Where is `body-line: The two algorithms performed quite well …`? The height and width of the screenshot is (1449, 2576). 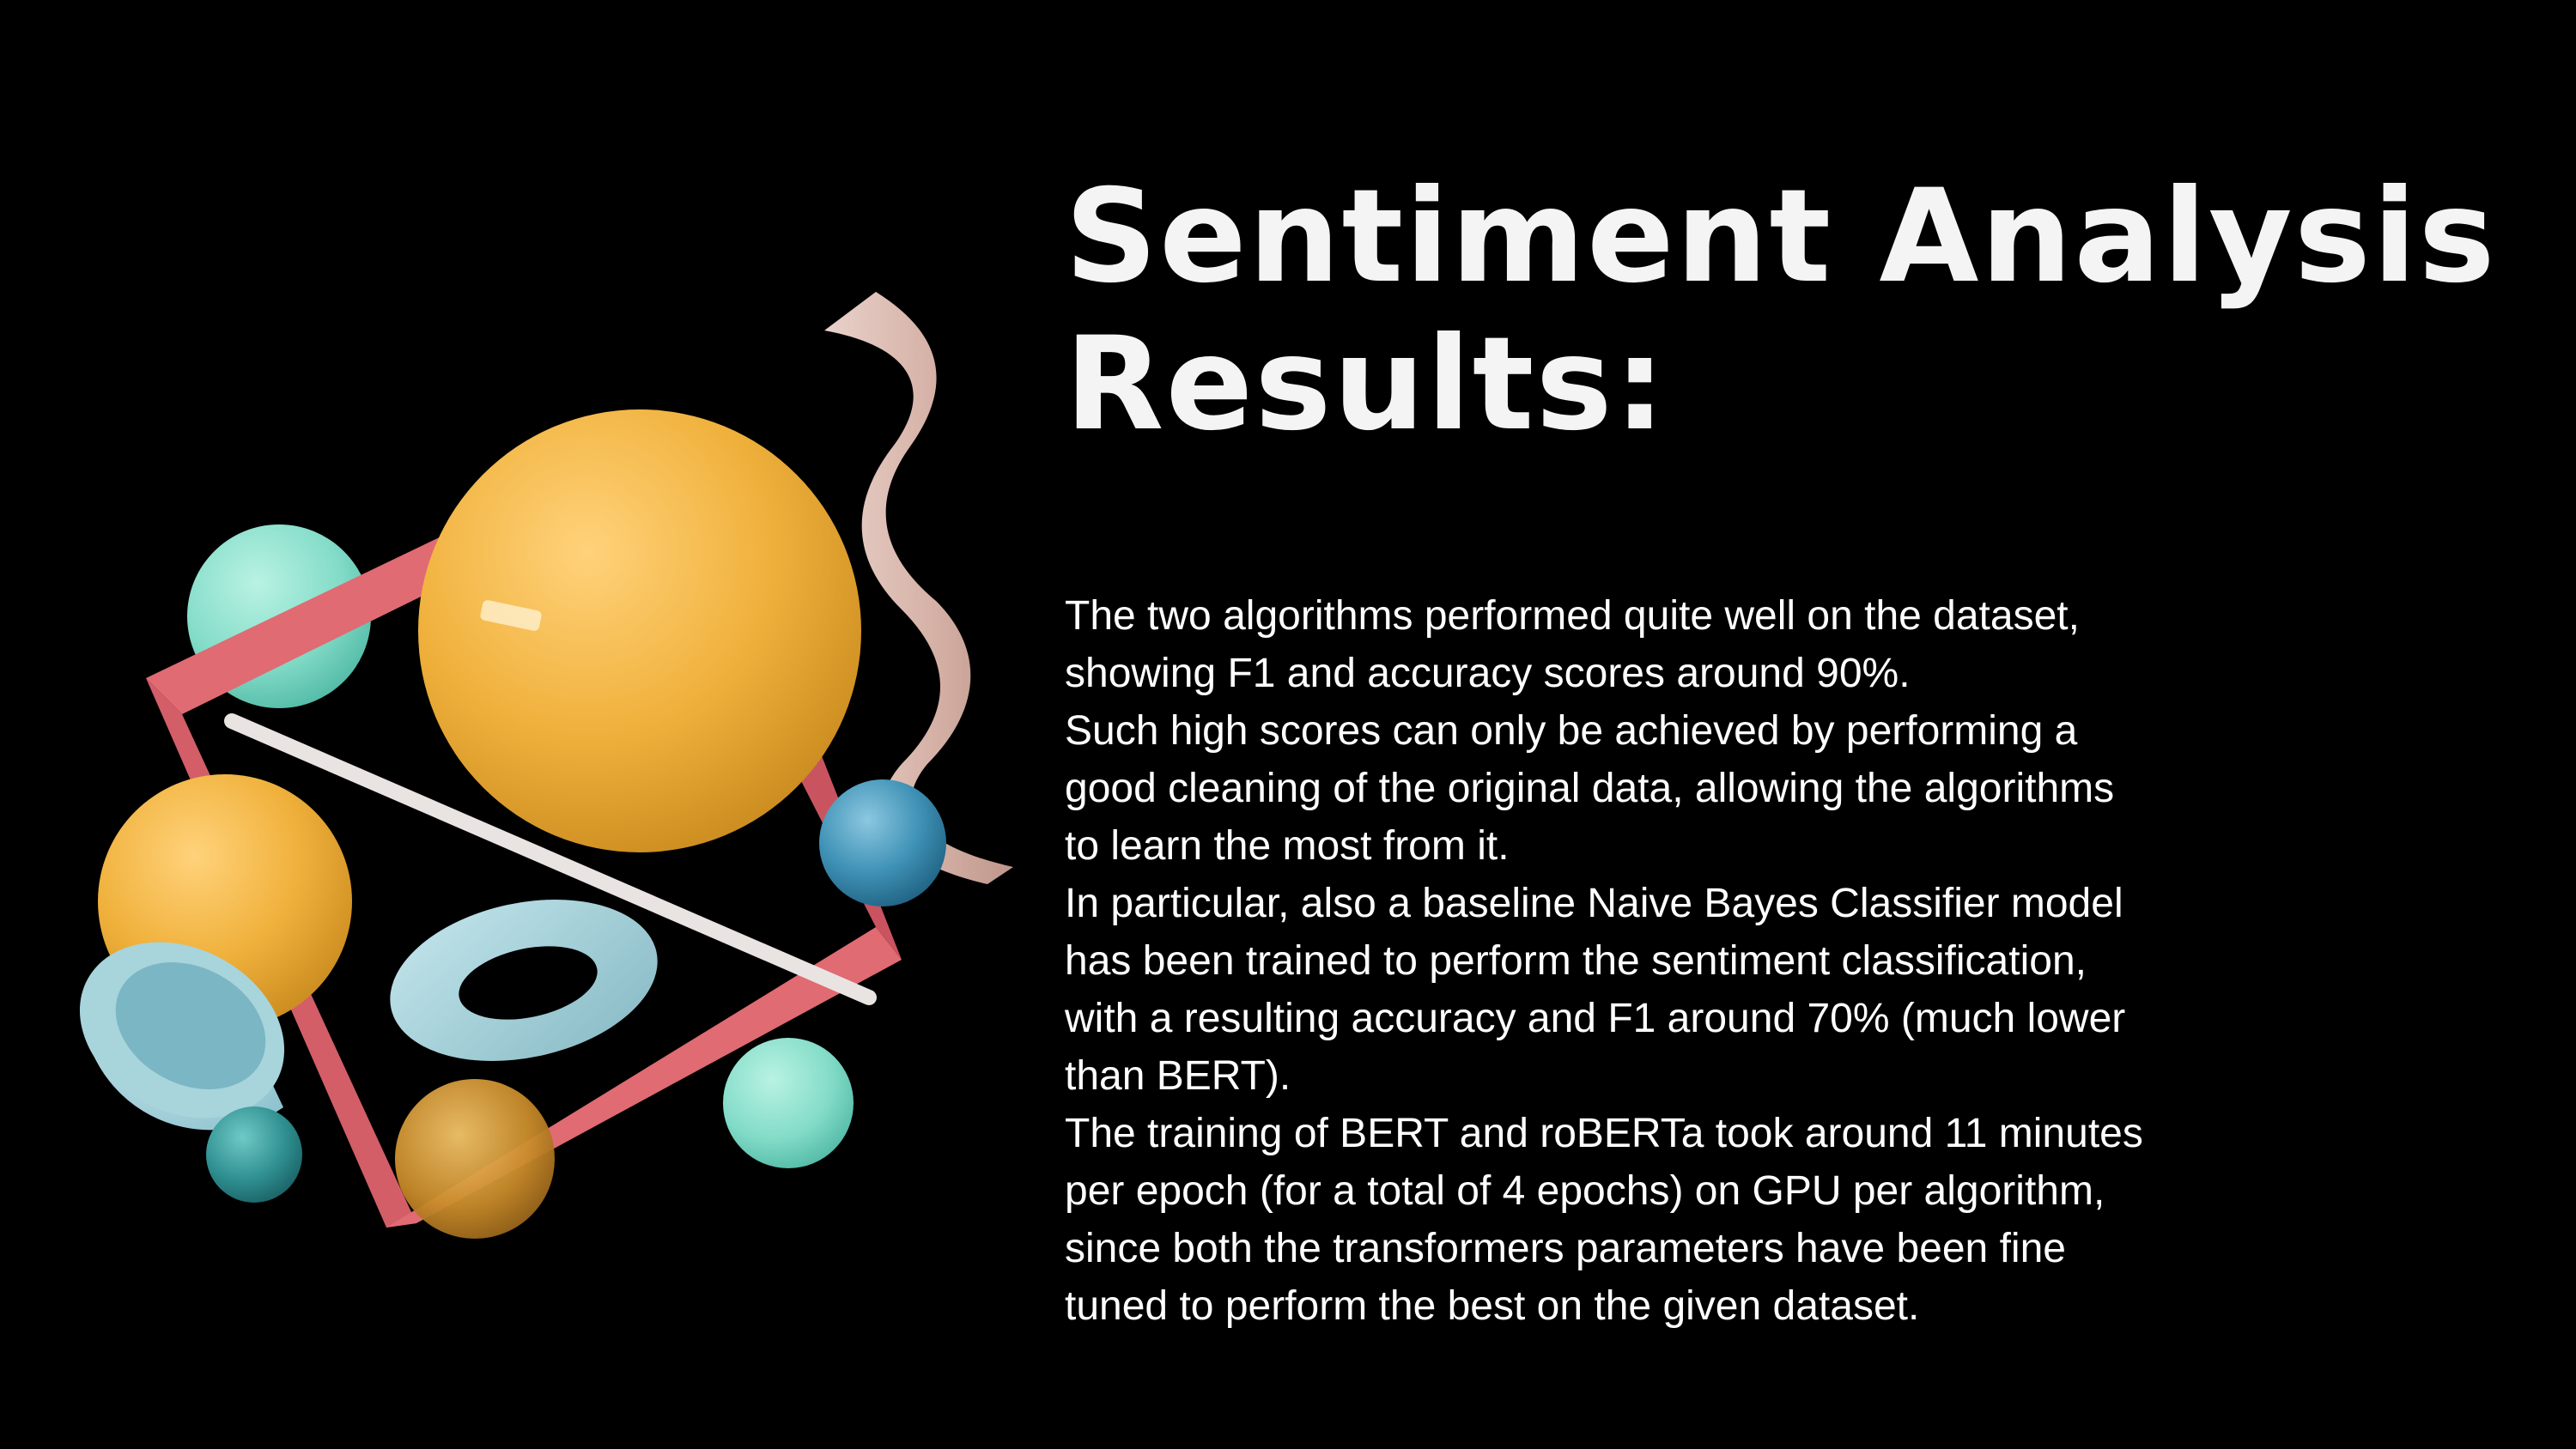
body-line: The two algorithms performed quite well … is located at coordinates (1572, 616).